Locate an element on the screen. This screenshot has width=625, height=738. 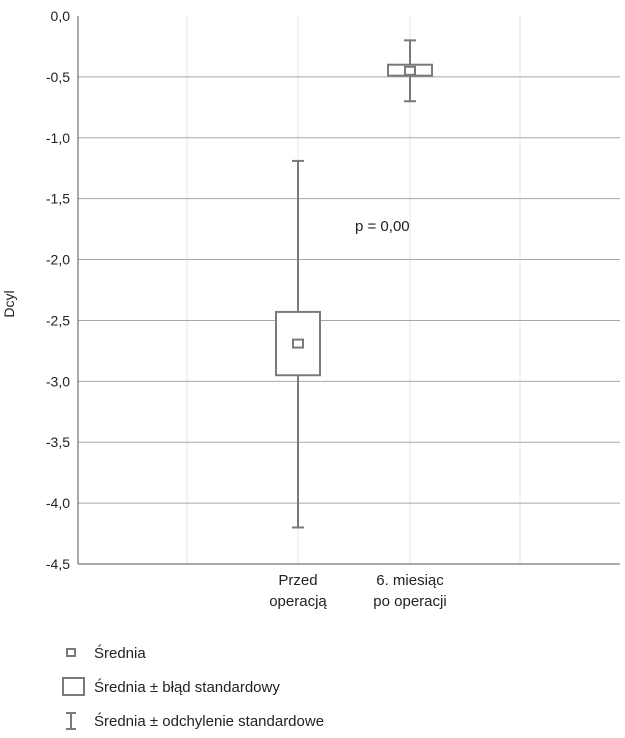
x-category-label-0-line-0: Przed is located at coordinates (297, 580).